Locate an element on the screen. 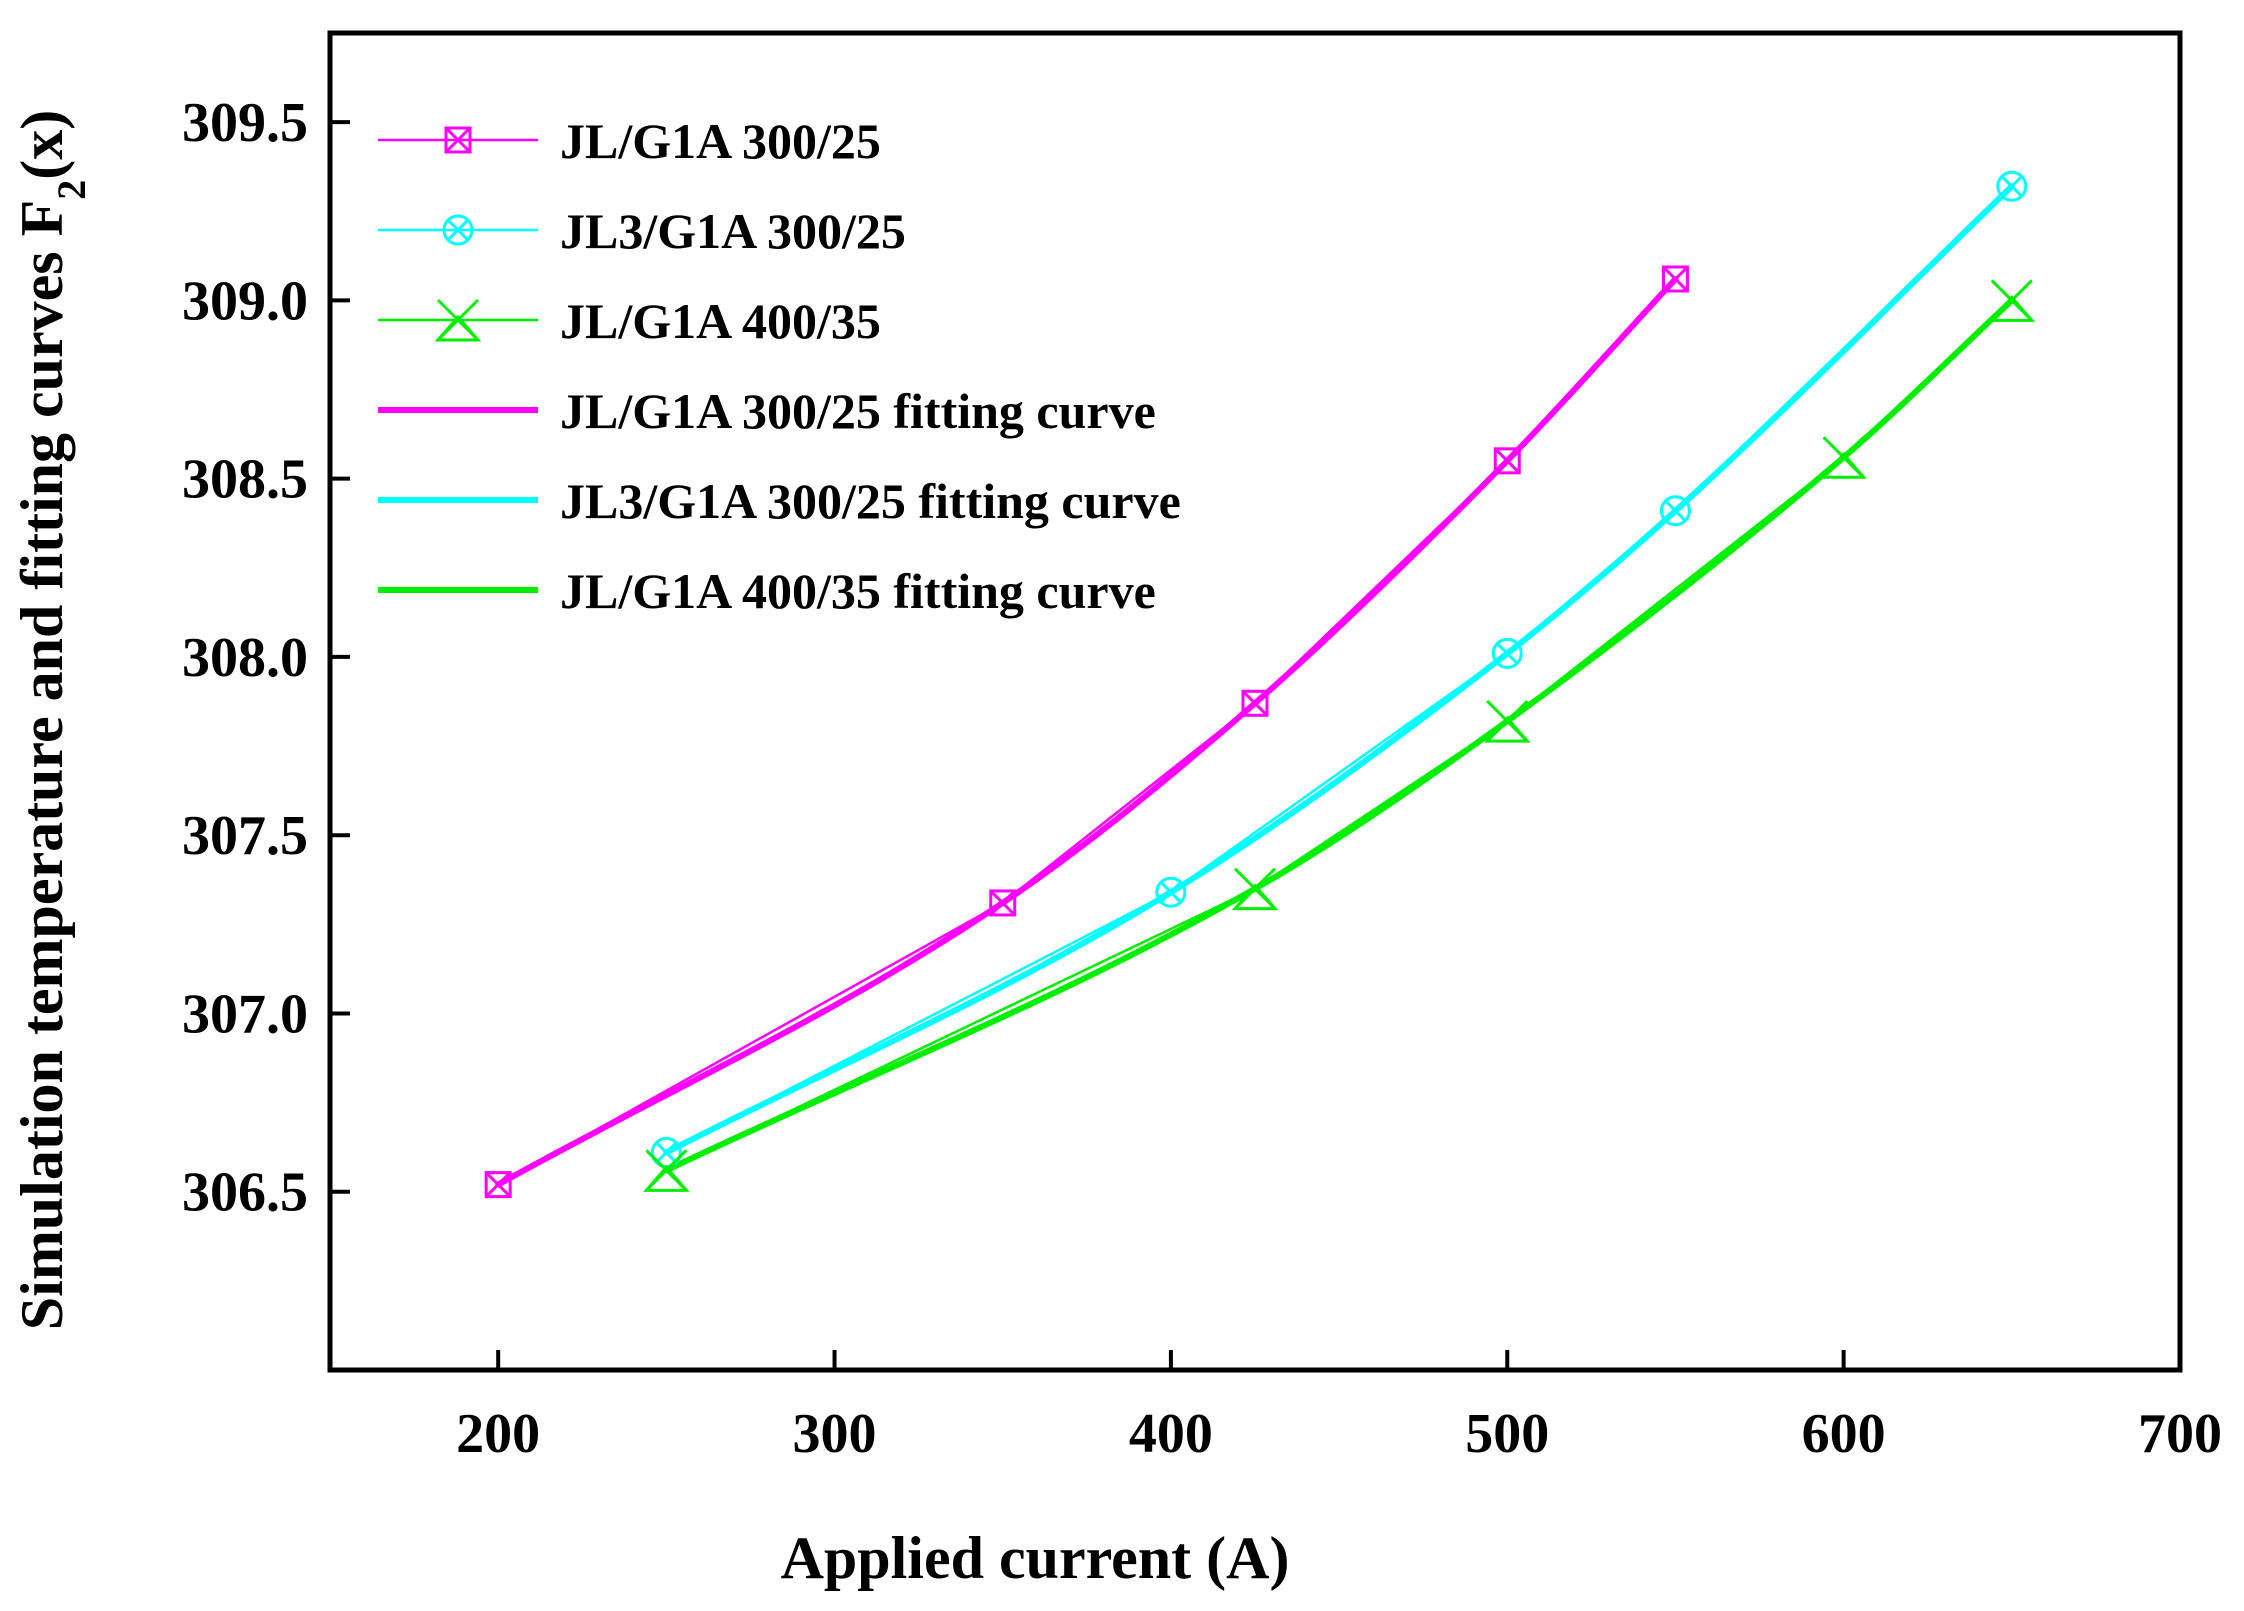  y-axis-title-tail: (x) is located at coordinates (42, 145).